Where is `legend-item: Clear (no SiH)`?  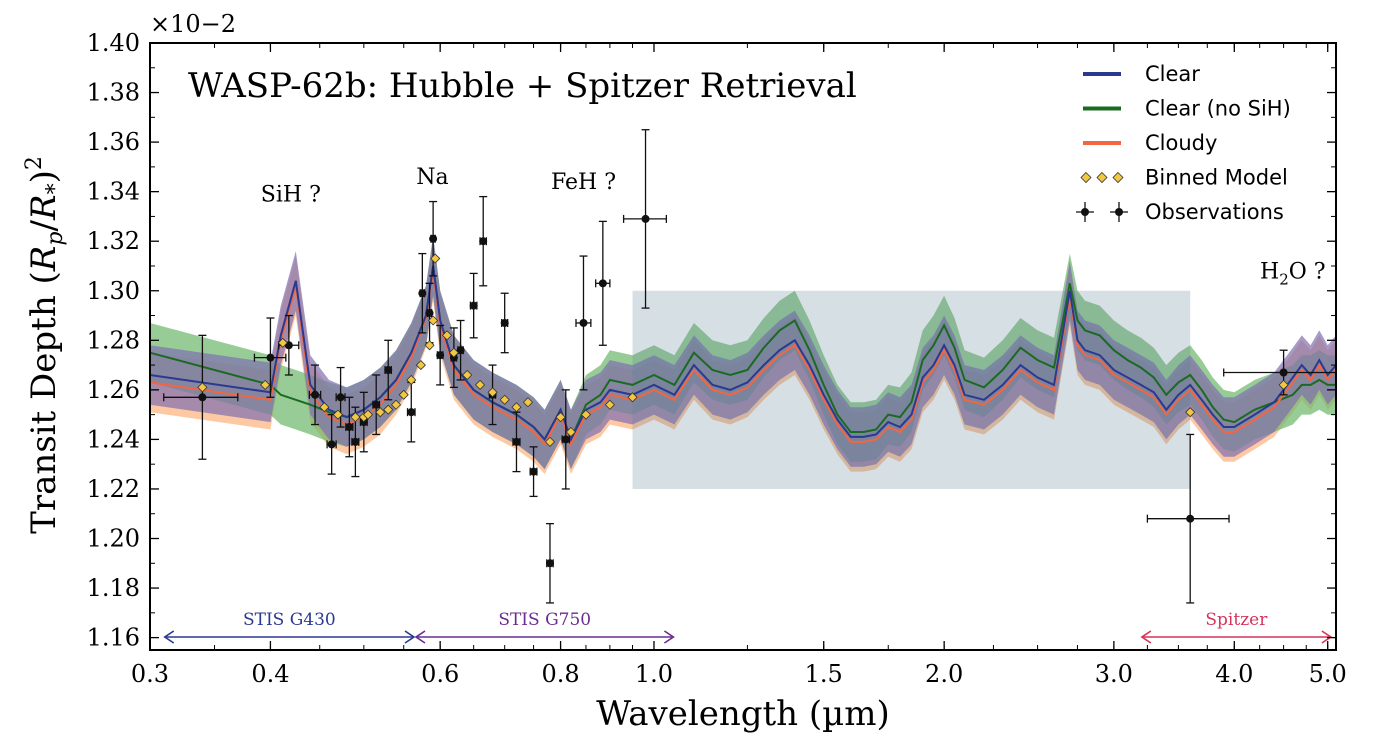
legend-item: Clear (no SiH) is located at coordinates (1187, 109).